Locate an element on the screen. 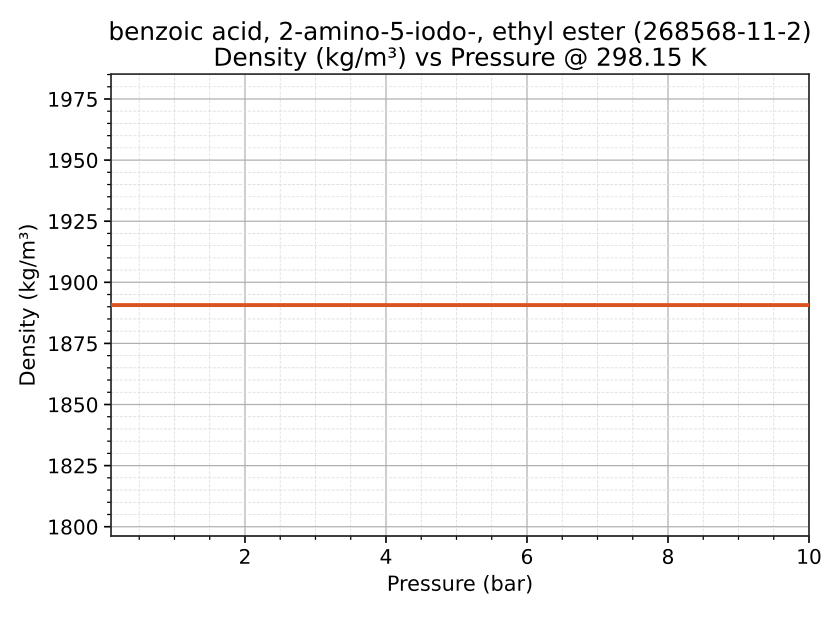 Image resolution: width=836 pixels, height=644 pixels. y-axis-title: Density (kg/m³) is located at coordinates (28, 305).